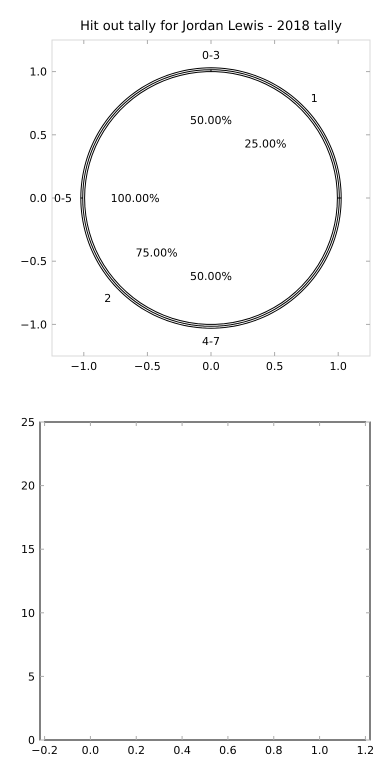 The height and width of the screenshot is (780, 390). Describe the element at coordinates (44, 750) in the screenshot. I see `x-tick-label: −0.2` at that location.